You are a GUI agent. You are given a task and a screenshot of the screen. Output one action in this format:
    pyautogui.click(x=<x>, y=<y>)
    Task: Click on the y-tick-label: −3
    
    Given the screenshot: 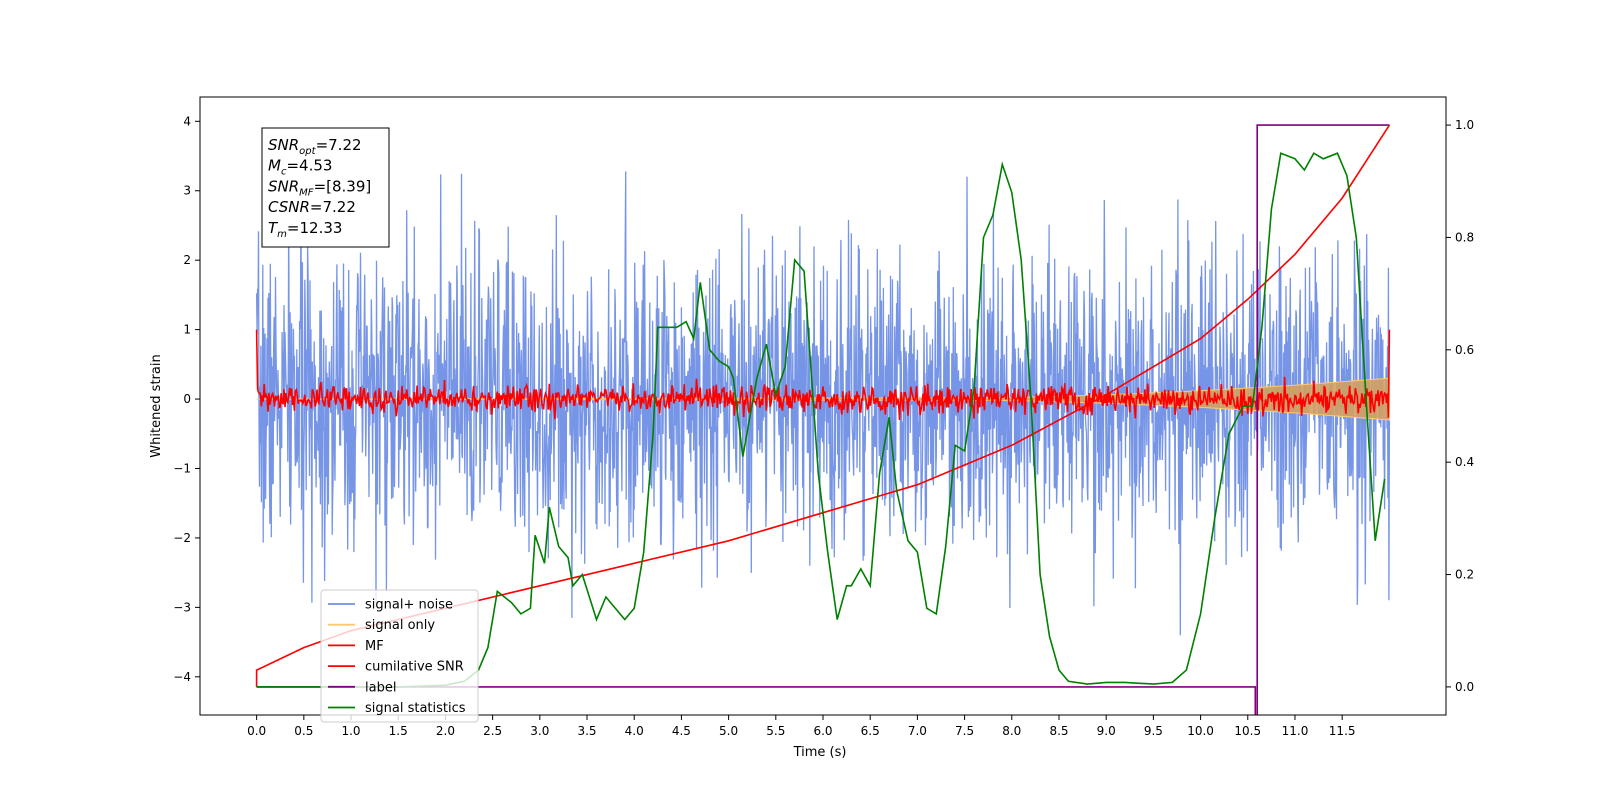 What is the action you would take?
    pyautogui.click(x=182, y=607)
    